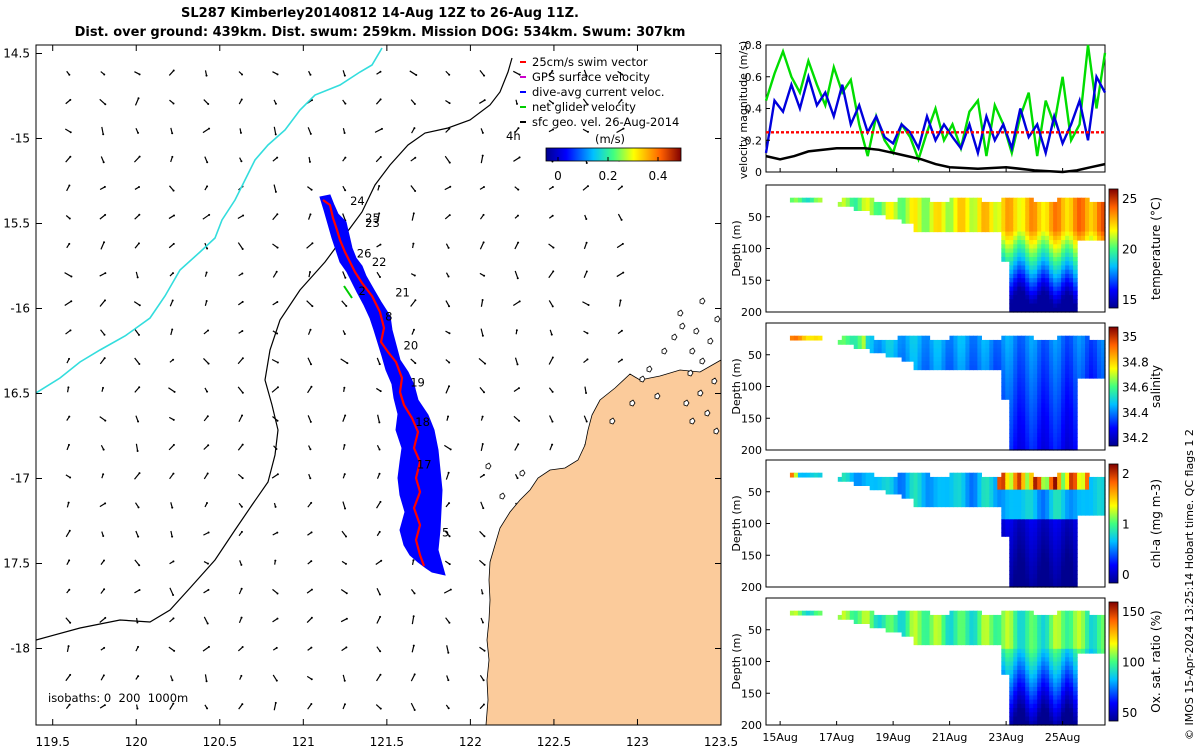  What do you see at coordinates (657, 176) in the screenshot?
I see `colorbar-tick: 0.4` at bounding box center [657, 176].